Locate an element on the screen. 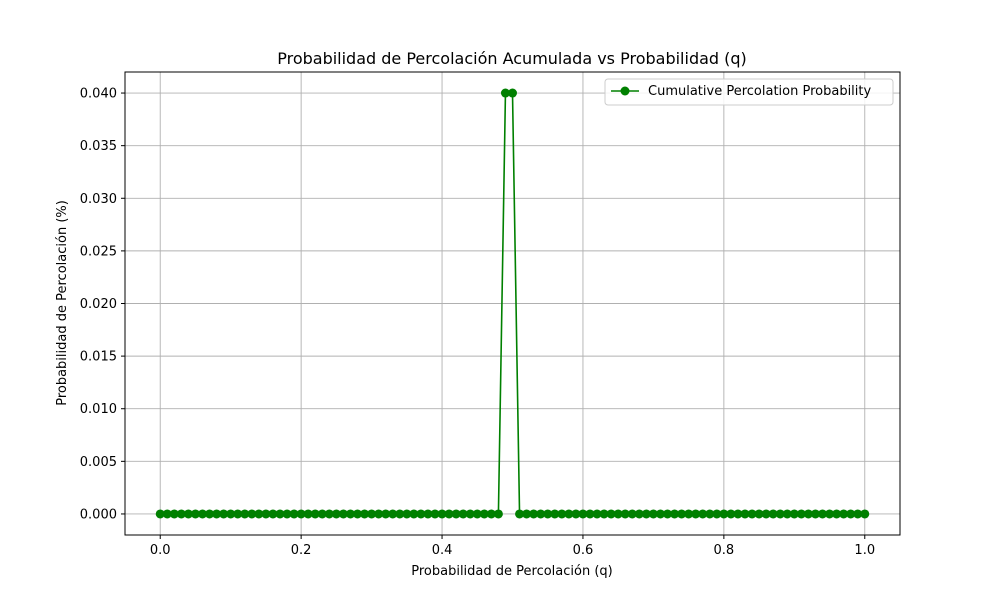 The width and height of the screenshot is (1000, 600). x-tick-label: 1.0 is located at coordinates (864, 550).